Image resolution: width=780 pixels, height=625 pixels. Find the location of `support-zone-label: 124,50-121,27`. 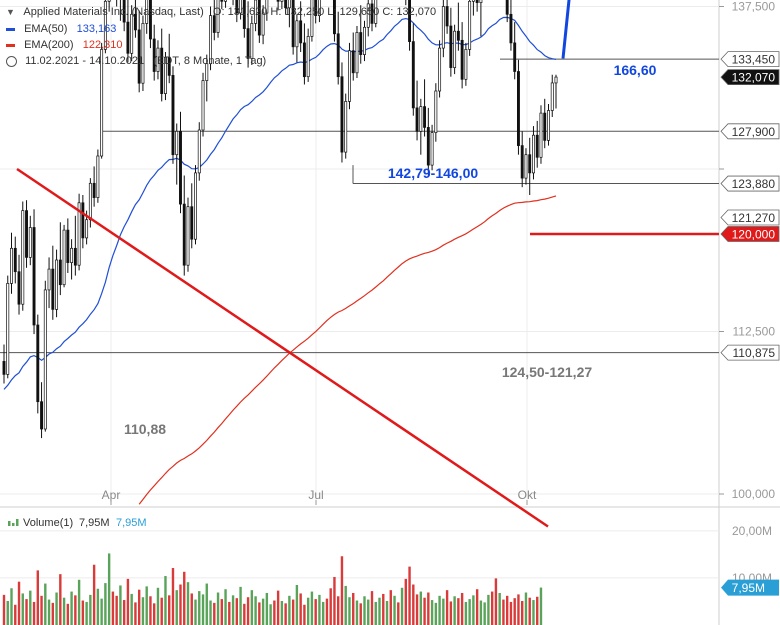

support-zone-label: 124,50-121,27 is located at coordinates (547, 372).